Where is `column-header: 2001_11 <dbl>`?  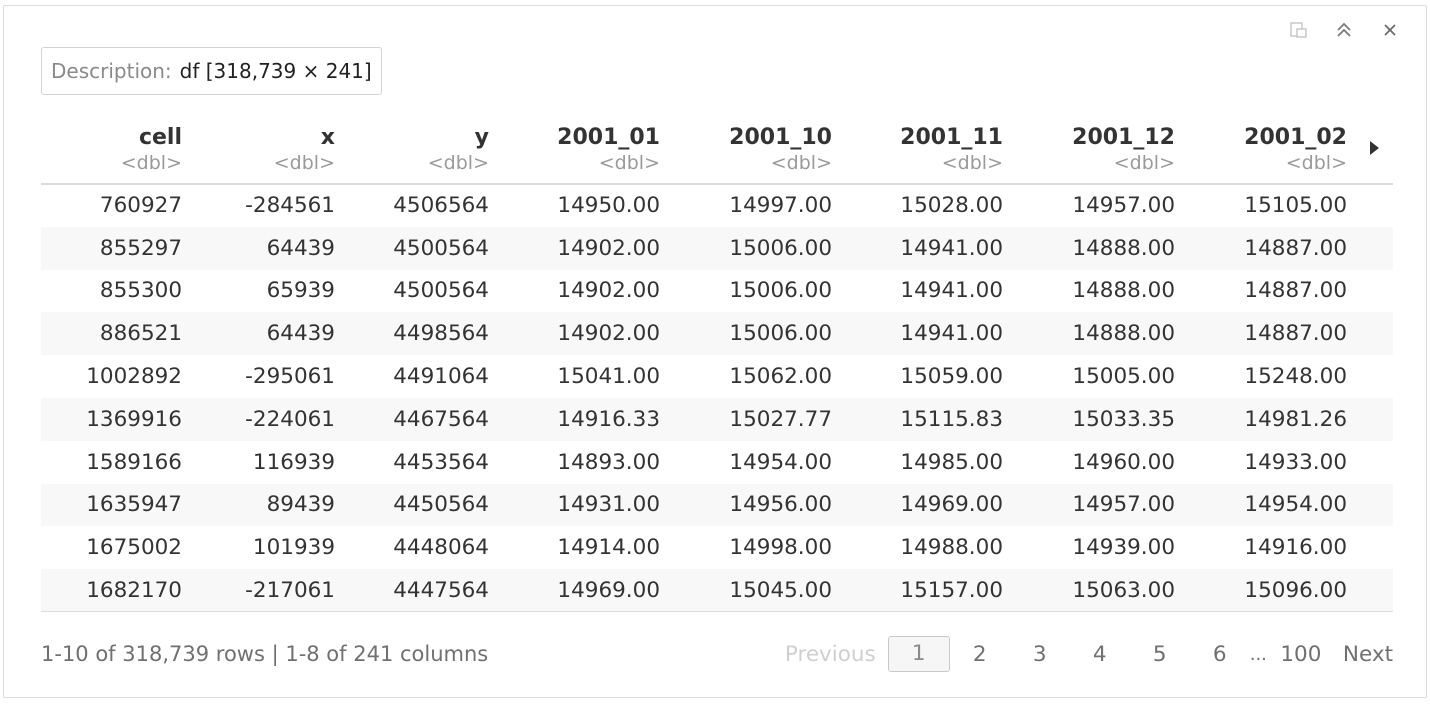 column-header: 2001_11 <dbl> is located at coordinates (925, 150).